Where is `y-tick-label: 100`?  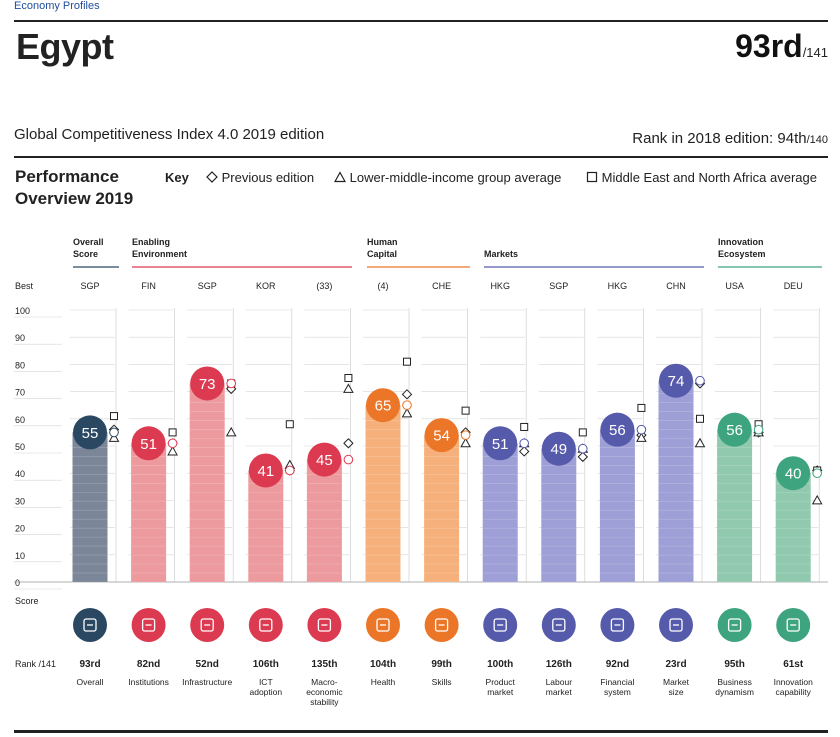 y-tick-label: 100 is located at coordinates (22, 311).